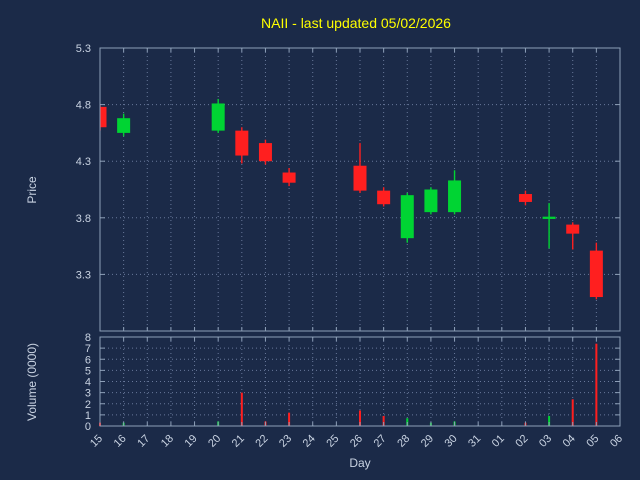 This screenshot has width=640, height=480. I want to click on x-tick-label: 17, so click(143, 441).